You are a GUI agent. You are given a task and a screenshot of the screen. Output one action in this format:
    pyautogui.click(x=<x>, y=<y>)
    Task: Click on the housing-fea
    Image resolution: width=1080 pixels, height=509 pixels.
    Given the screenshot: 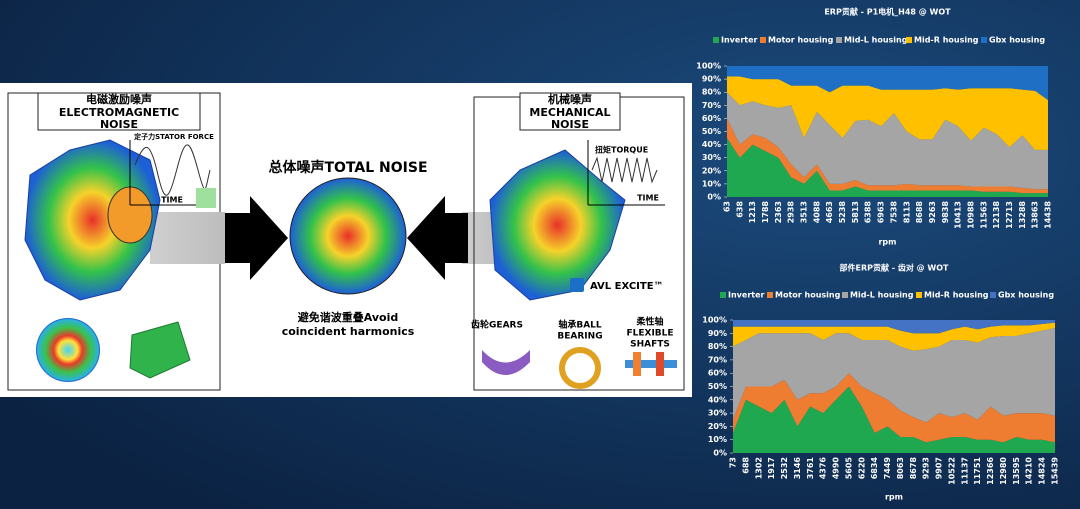 What is the action you would take?
    pyautogui.click(x=160, y=350)
    